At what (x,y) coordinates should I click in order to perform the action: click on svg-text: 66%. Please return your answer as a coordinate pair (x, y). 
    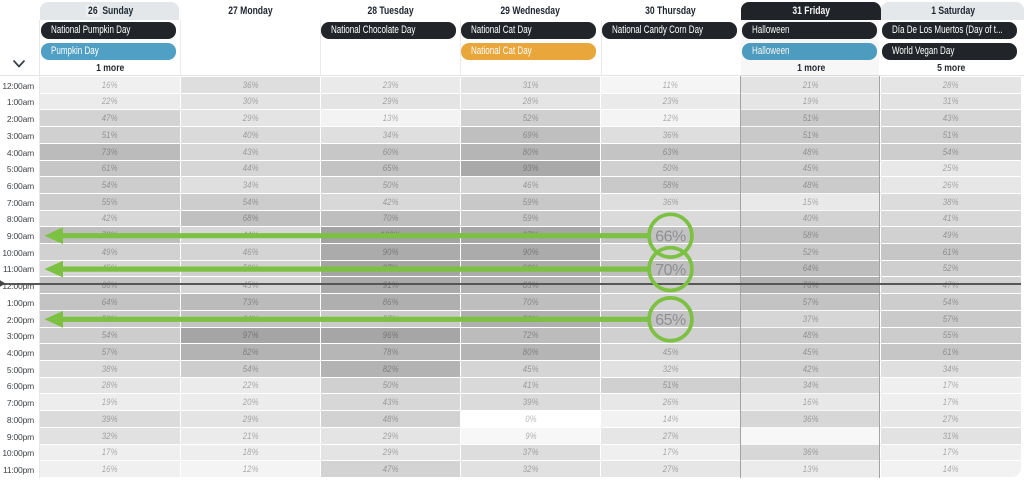
    Looking at the image, I should click on (670, 237).